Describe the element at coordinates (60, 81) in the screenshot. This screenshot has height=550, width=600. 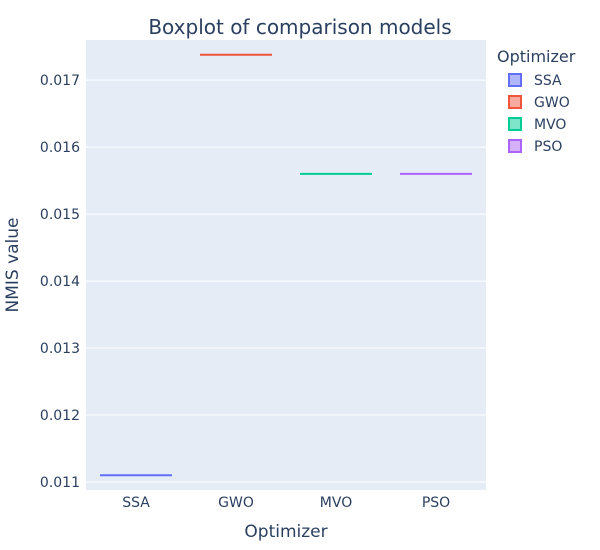
I see `y-tick-label: 0.017` at that location.